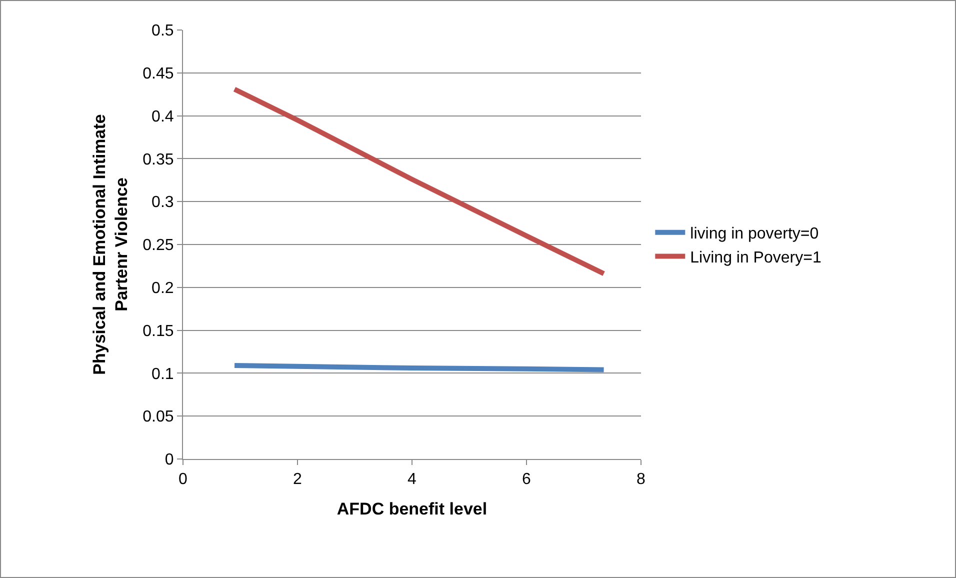  I want to click on x-tick-label: 0, so click(183, 479).